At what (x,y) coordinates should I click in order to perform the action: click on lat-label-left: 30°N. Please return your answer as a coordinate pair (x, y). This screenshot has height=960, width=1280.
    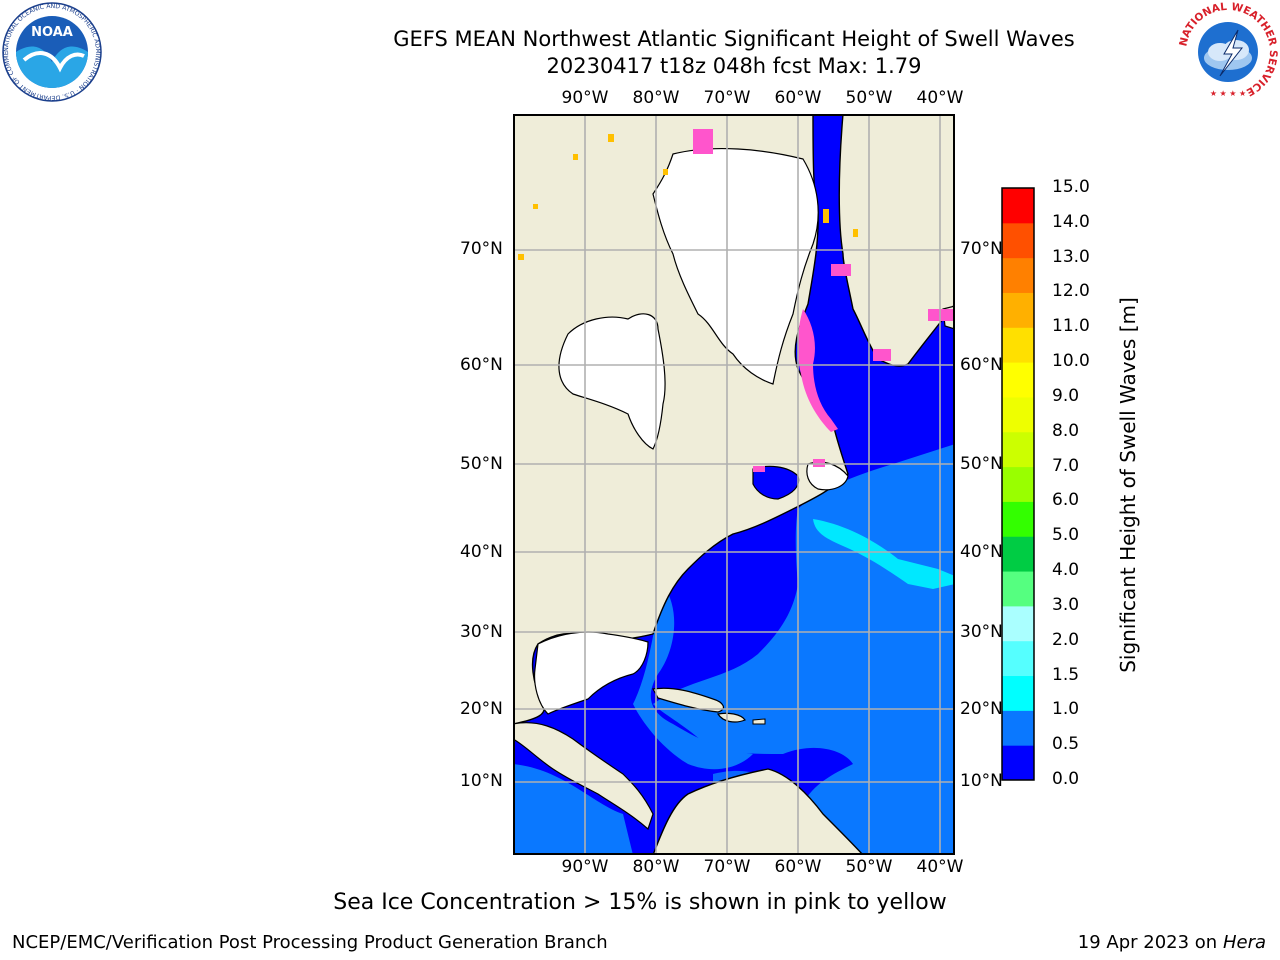
    Looking at the image, I should click on (481, 632).